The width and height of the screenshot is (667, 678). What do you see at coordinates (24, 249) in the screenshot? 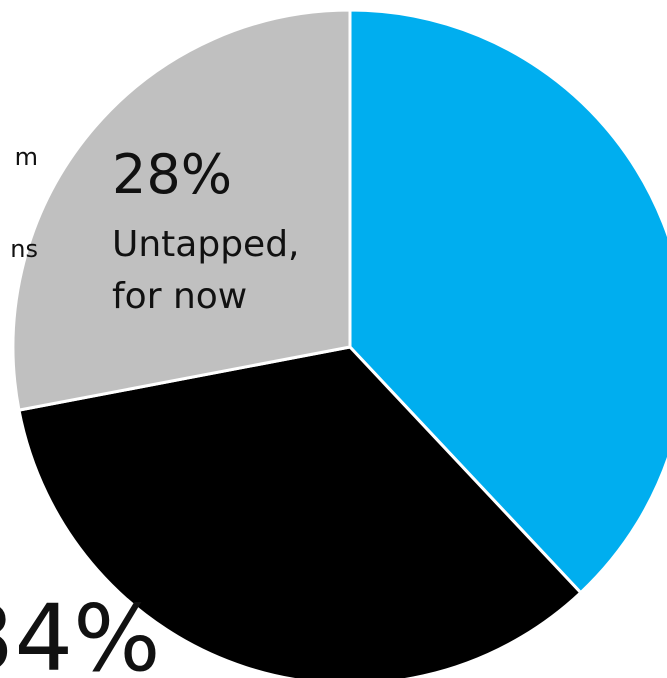
I see `side-text-fragment-2: ns` at bounding box center [24, 249].